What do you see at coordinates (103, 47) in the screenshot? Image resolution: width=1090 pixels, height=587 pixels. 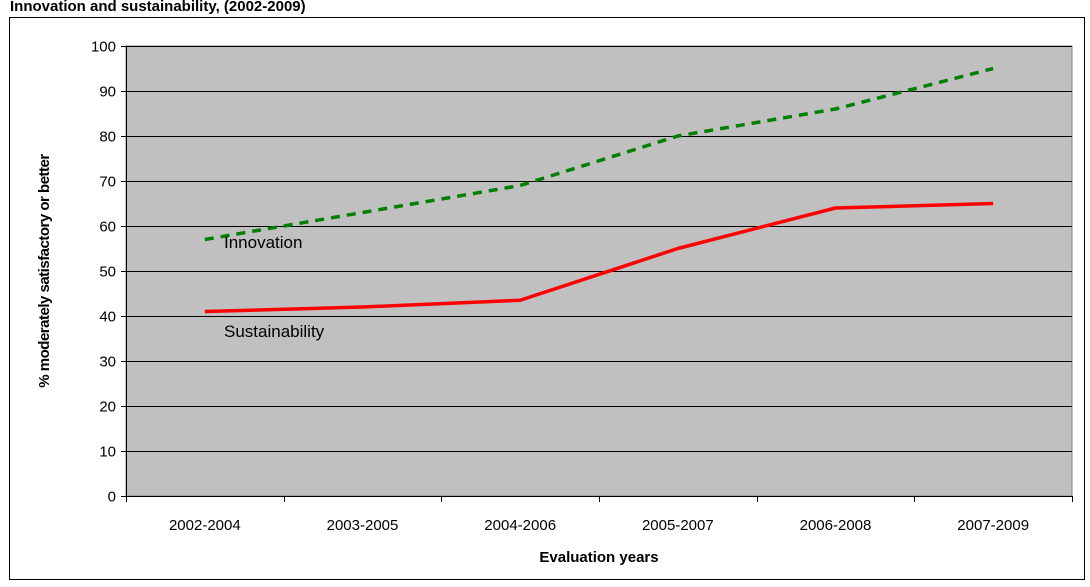 I see `y-tick-label: 100` at bounding box center [103, 47].